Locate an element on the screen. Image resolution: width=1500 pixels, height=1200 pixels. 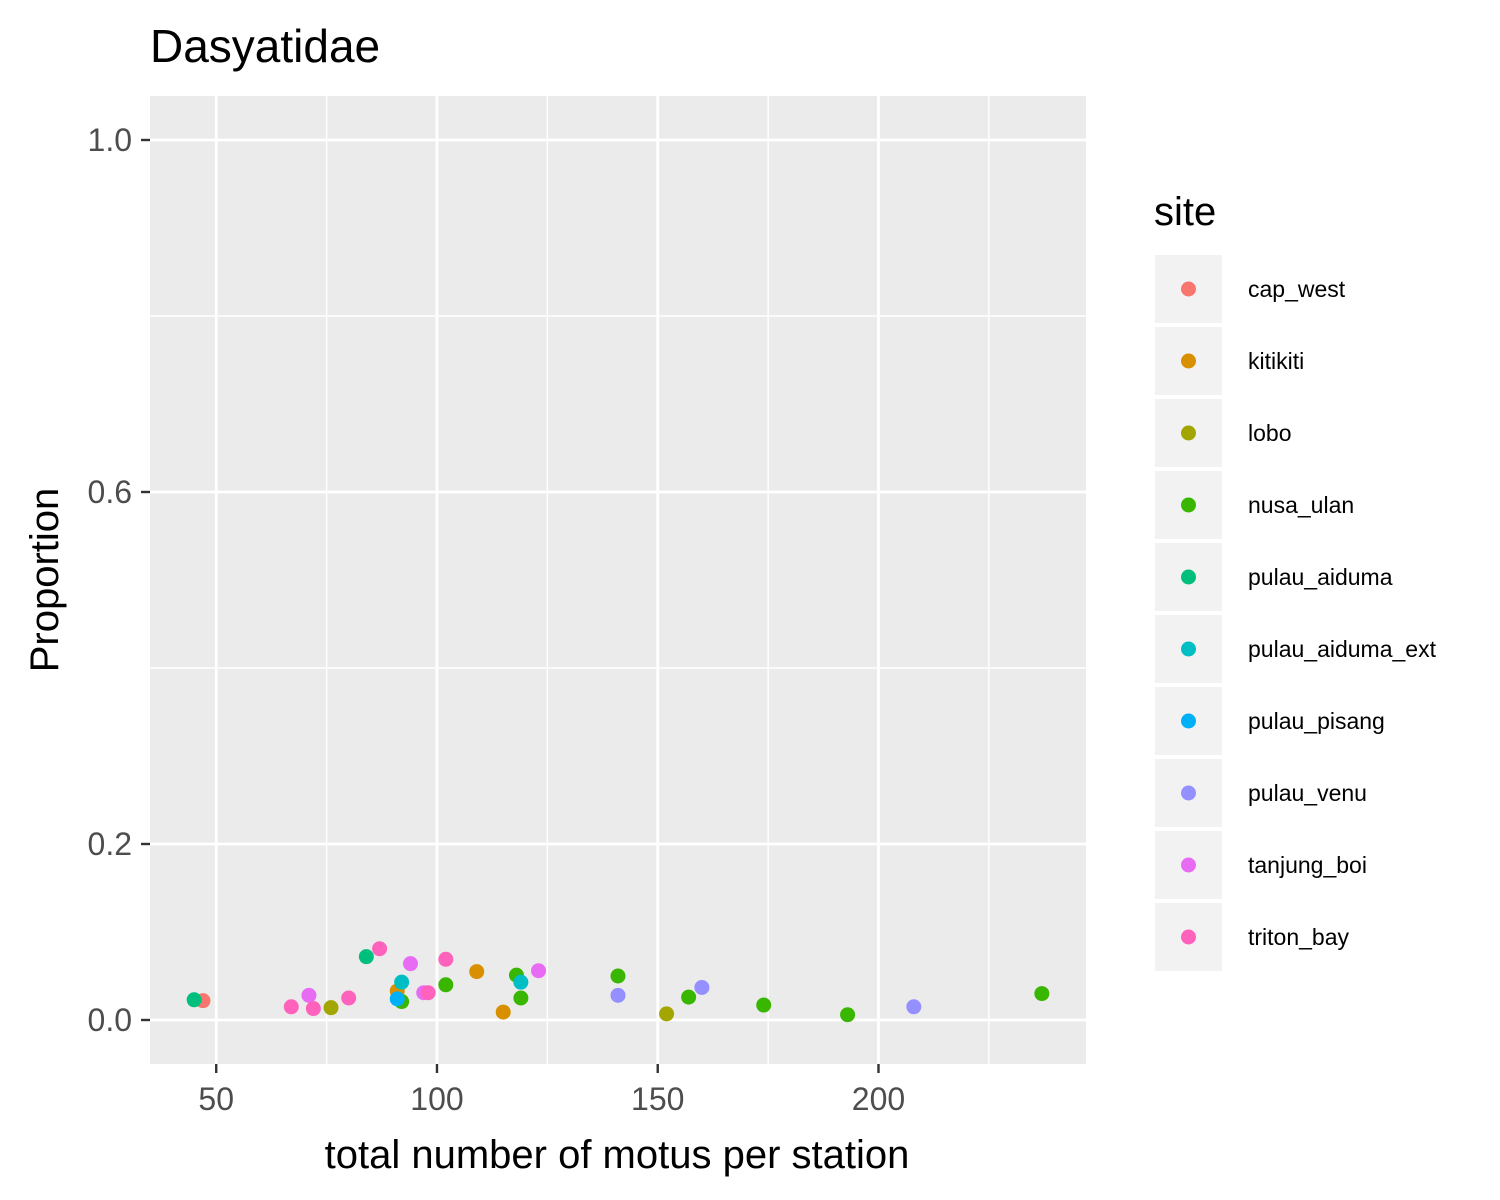
legend-label: pulau_venu is located at coordinates (1307, 793).